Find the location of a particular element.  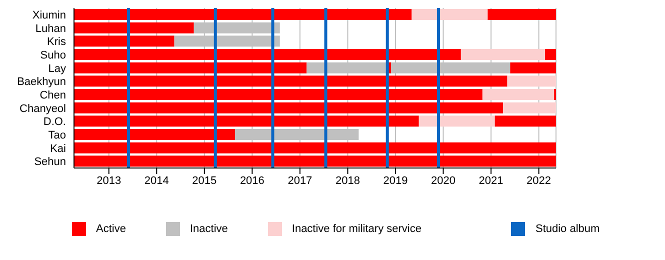

y-tick-label: Luhan is located at coordinates (50, 28).